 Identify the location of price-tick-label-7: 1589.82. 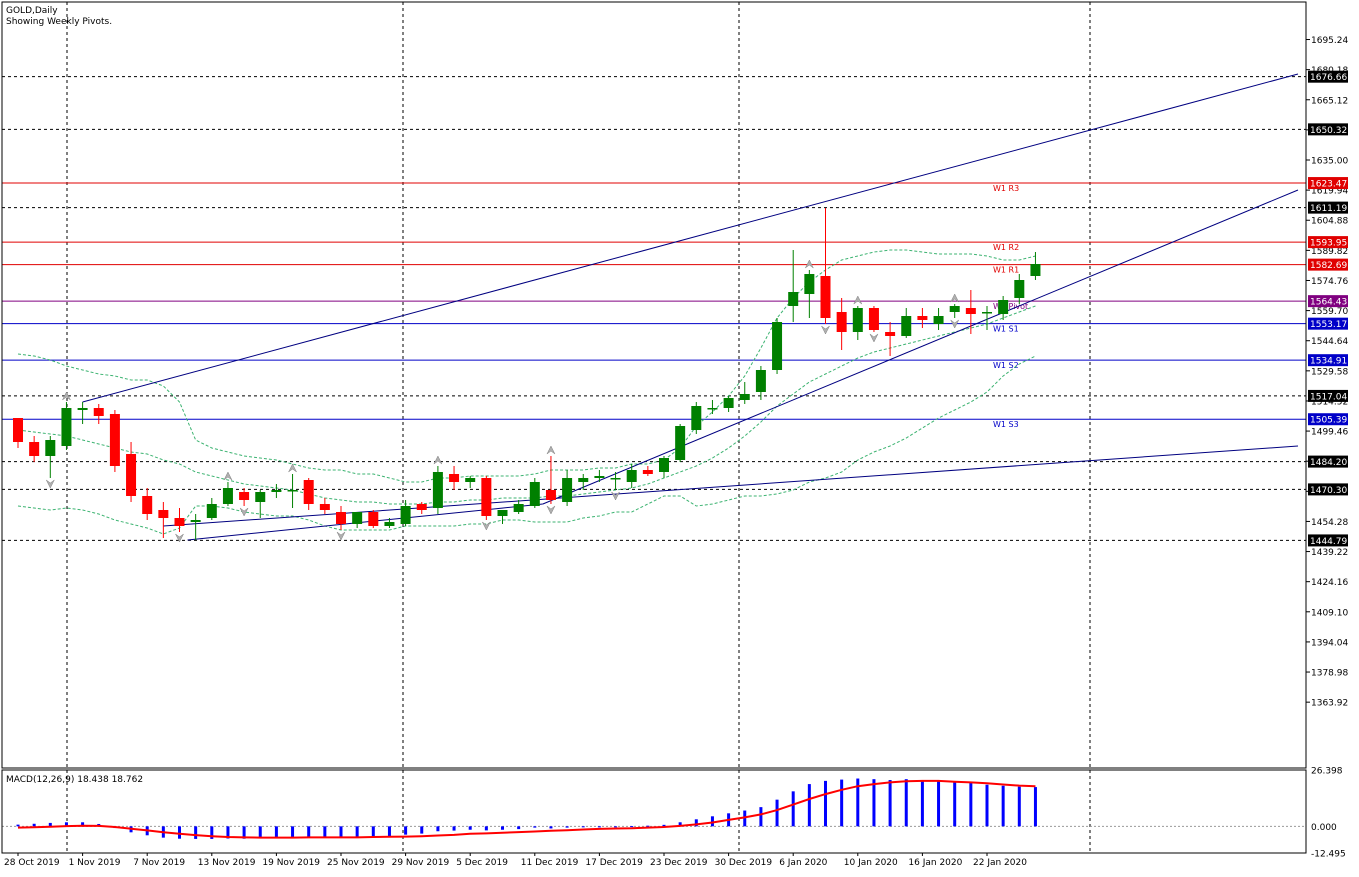
(1329, 252).